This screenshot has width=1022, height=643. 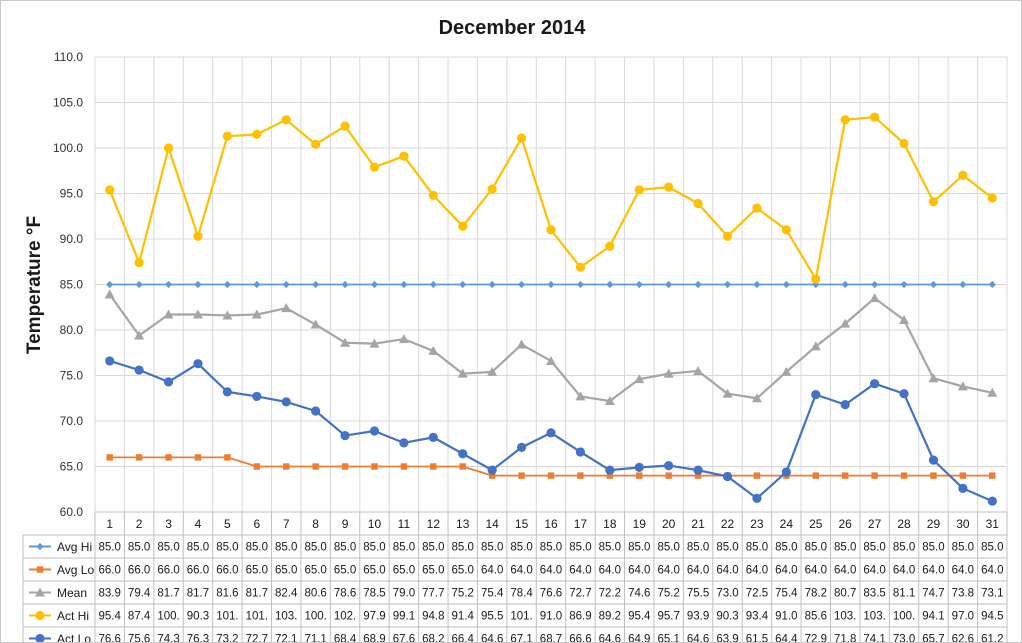 What do you see at coordinates (72, 376) in the screenshot?
I see `y-tick-label: 75.0` at bounding box center [72, 376].